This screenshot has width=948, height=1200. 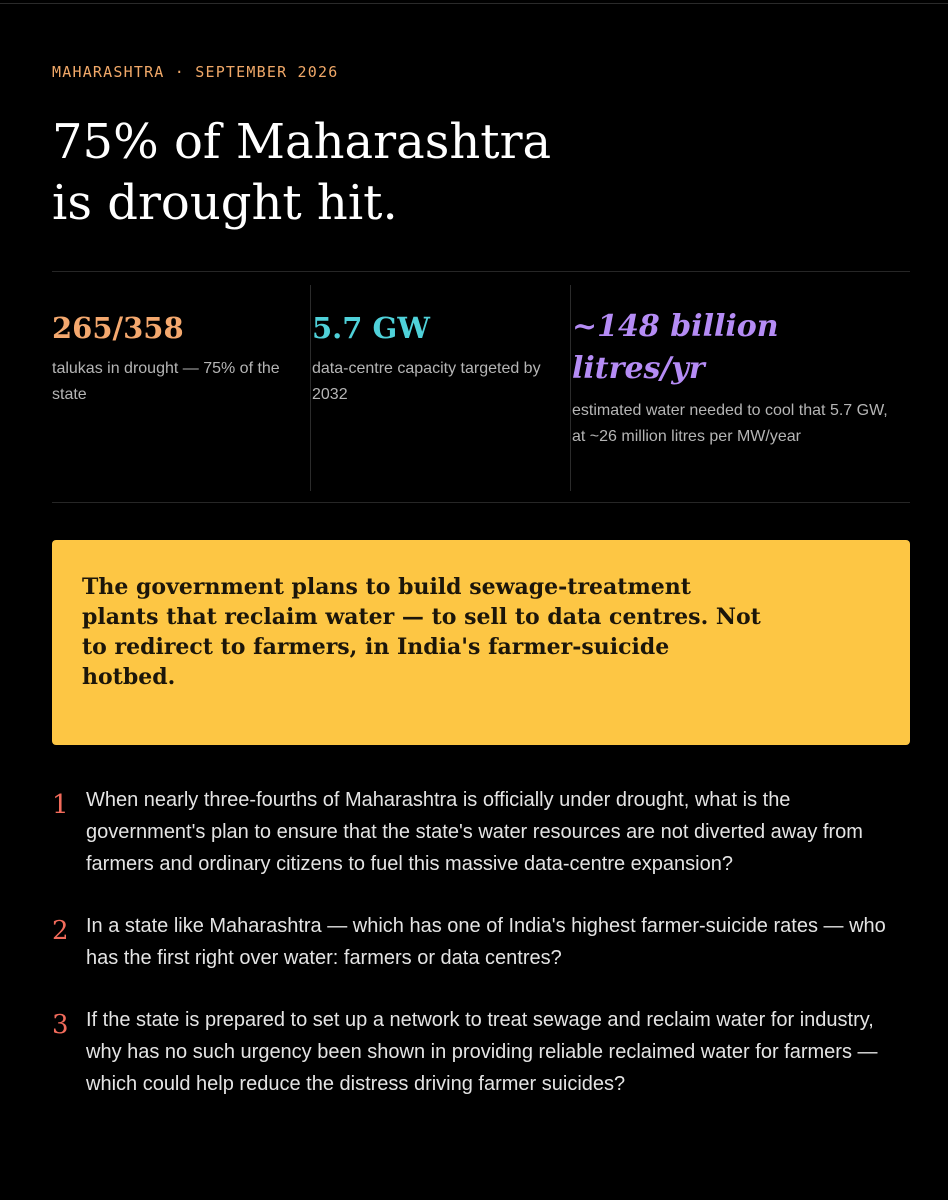 I want to click on stats-top-divider, so click(x=481, y=271).